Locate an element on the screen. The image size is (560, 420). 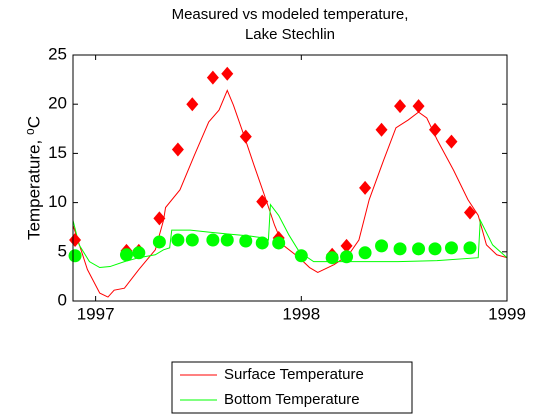
y-tick-label: 0 is located at coordinates (62, 299).